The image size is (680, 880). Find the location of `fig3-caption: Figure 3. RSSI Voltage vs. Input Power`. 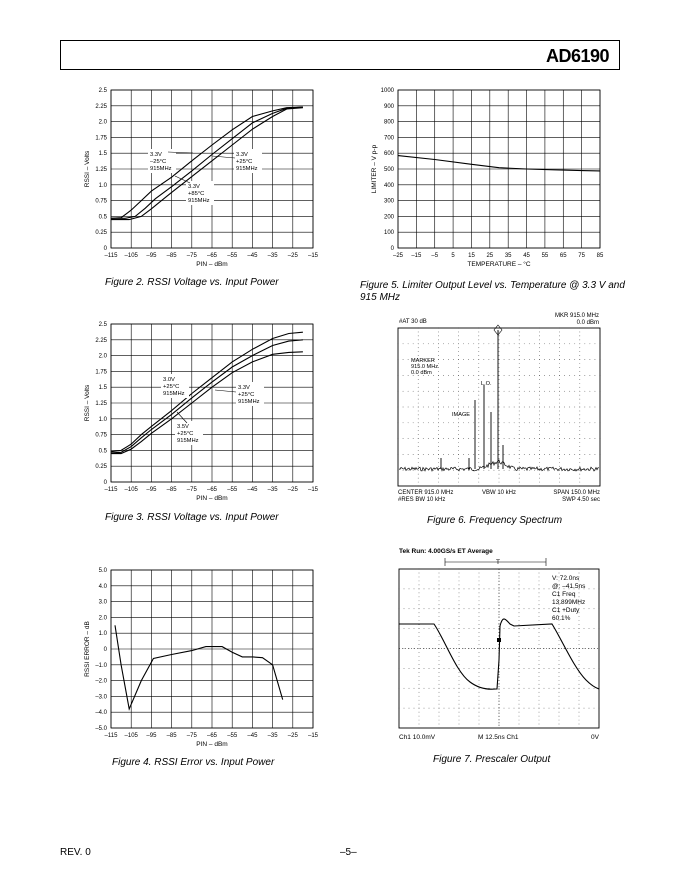

fig3-caption: Figure 3. RSSI Voltage vs. Input Power is located at coordinates (192, 517).